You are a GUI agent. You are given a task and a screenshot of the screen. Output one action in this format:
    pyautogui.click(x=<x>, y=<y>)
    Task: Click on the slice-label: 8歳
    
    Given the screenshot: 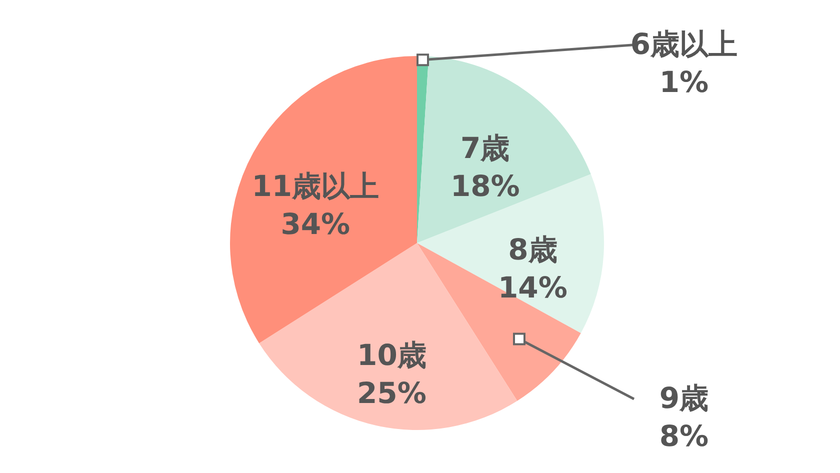 What is the action you would take?
    pyautogui.click(x=533, y=249)
    